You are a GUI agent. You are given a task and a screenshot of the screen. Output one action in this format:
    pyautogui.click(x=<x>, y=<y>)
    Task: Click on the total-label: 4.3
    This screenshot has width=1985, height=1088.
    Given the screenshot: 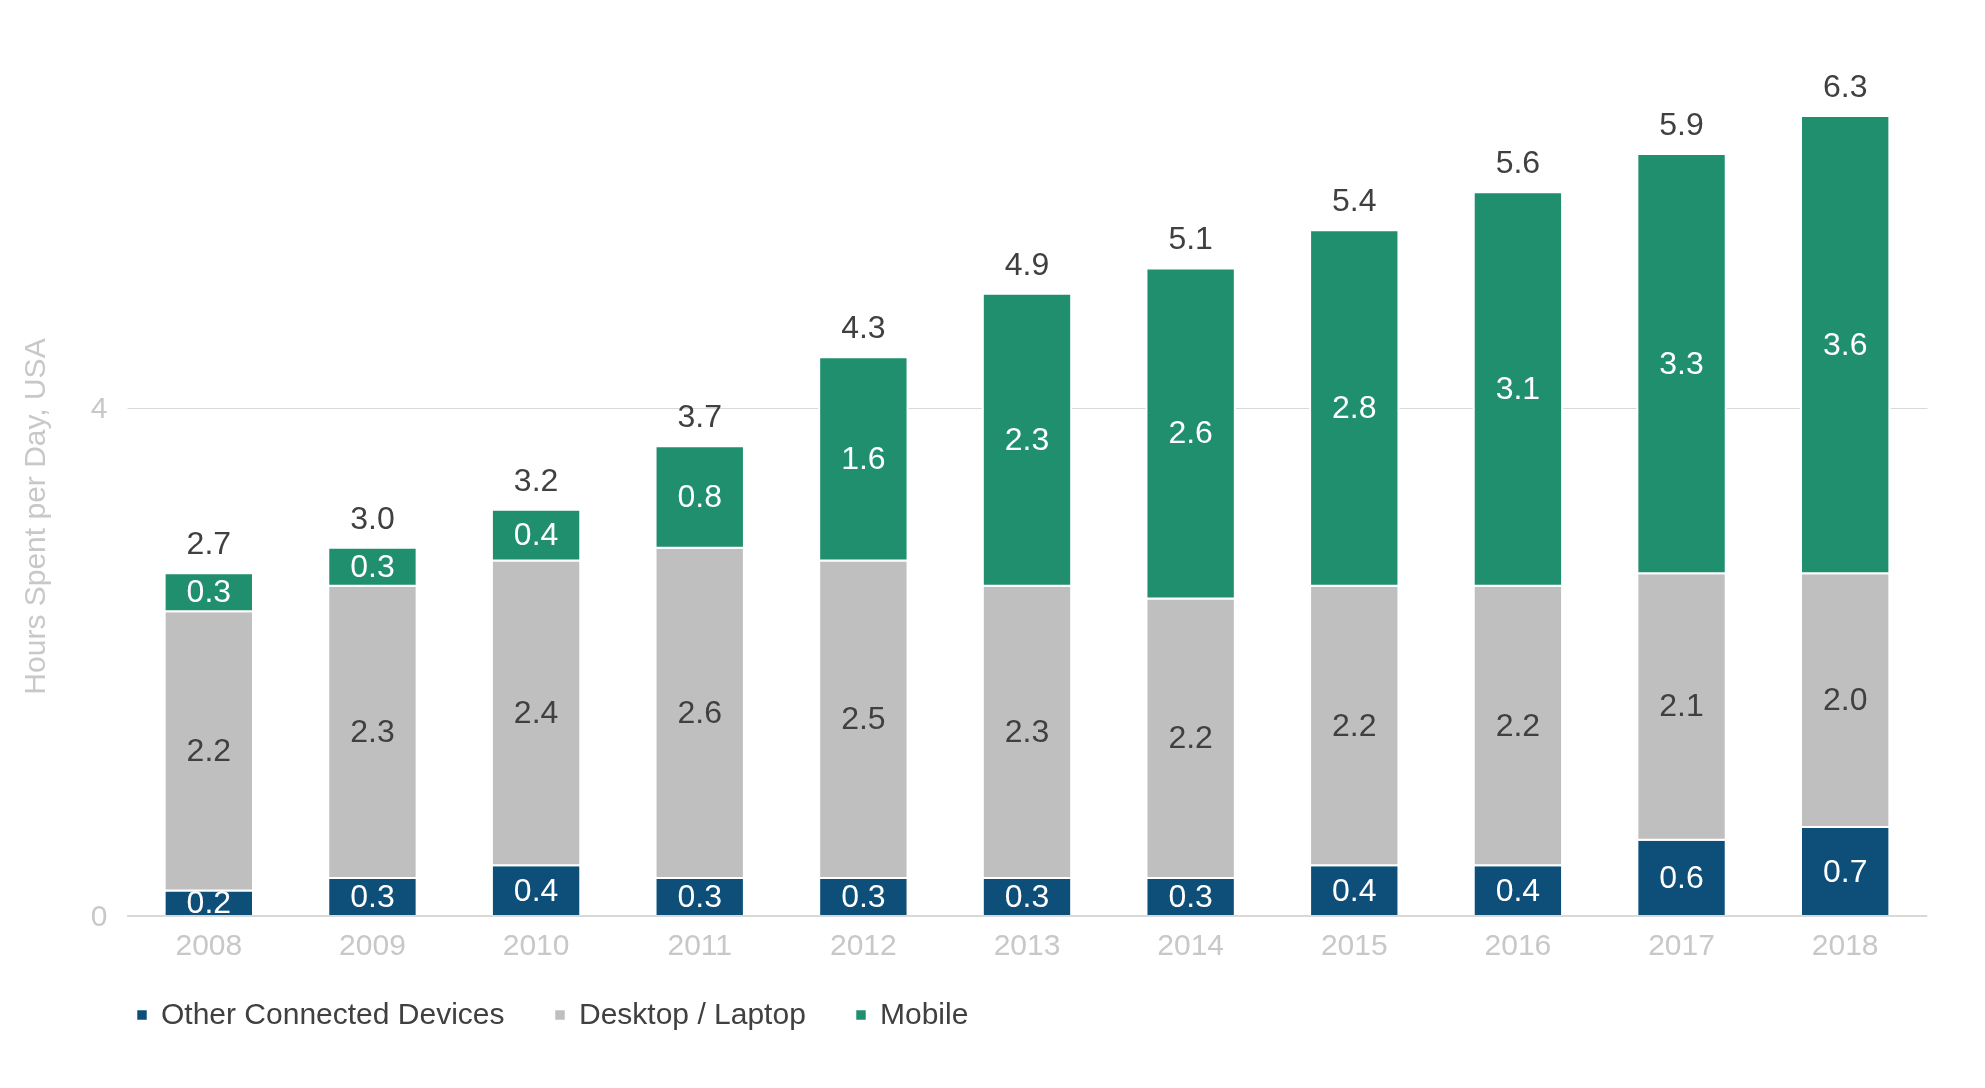 What is the action you would take?
    pyautogui.click(x=863, y=327)
    